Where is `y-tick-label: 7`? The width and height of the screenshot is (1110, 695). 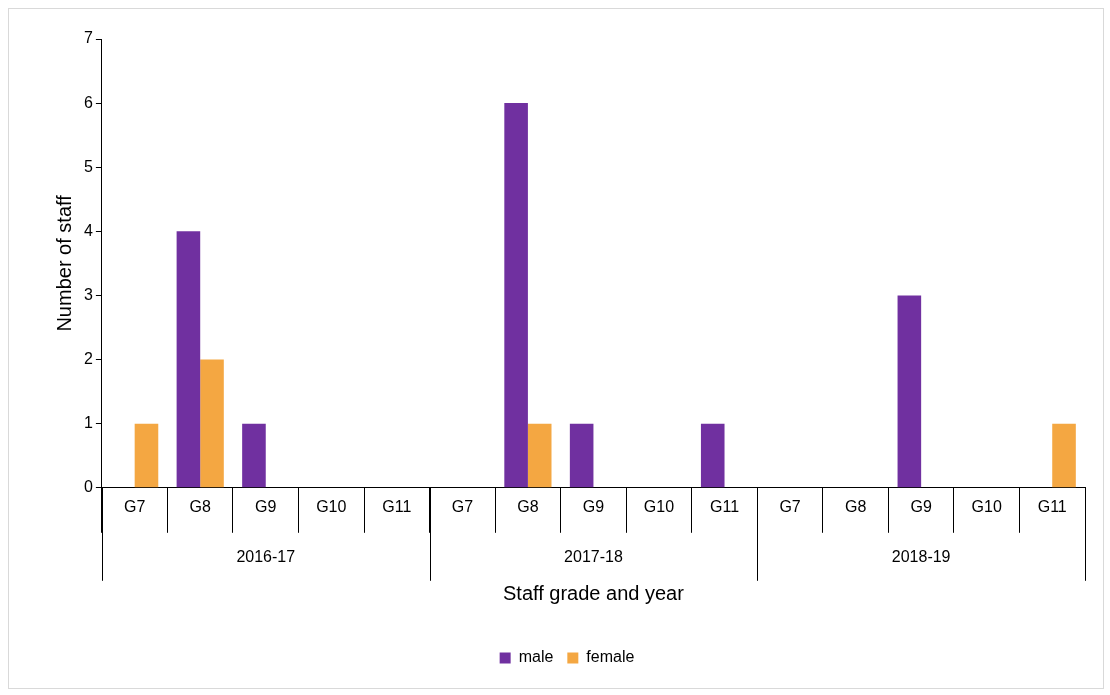
y-tick-label: 7 is located at coordinates (88, 38).